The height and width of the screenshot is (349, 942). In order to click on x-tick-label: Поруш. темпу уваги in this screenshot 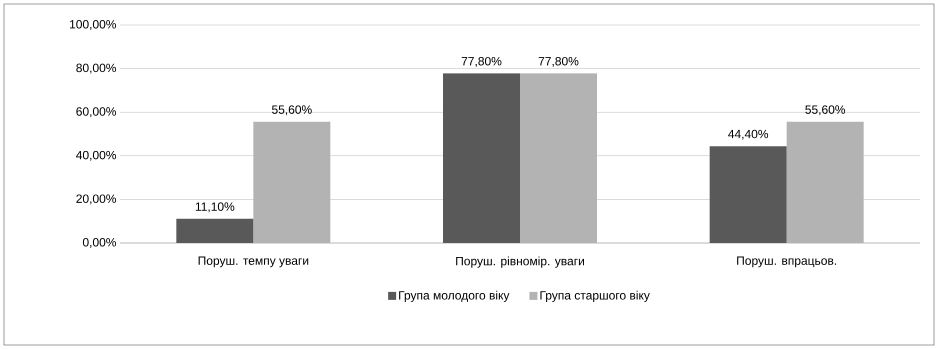, I will do `click(253, 262)`.